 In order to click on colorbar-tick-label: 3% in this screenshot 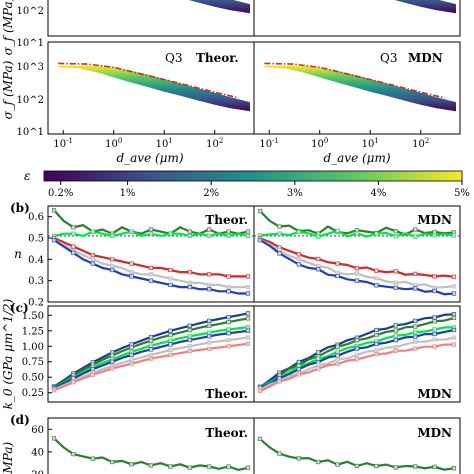, I will do `click(295, 193)`.